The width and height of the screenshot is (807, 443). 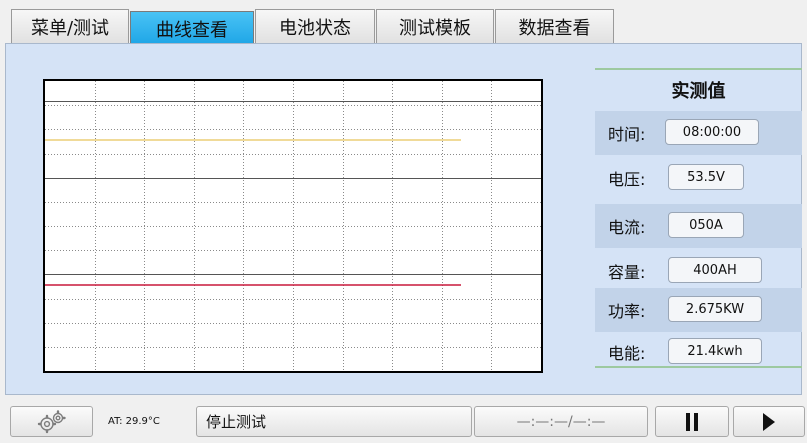 I want to click on measured-values-title: 实测值, so click(x=698, y=88).